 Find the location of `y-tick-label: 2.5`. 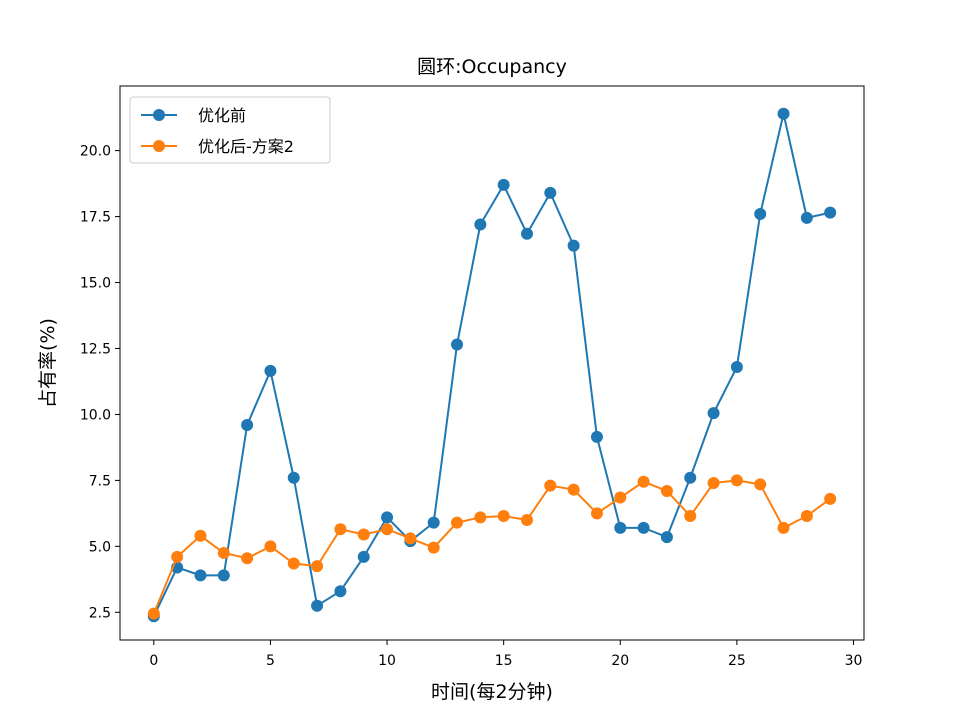

y-tick-label: 2.5 is located at coordinates (100, 613).